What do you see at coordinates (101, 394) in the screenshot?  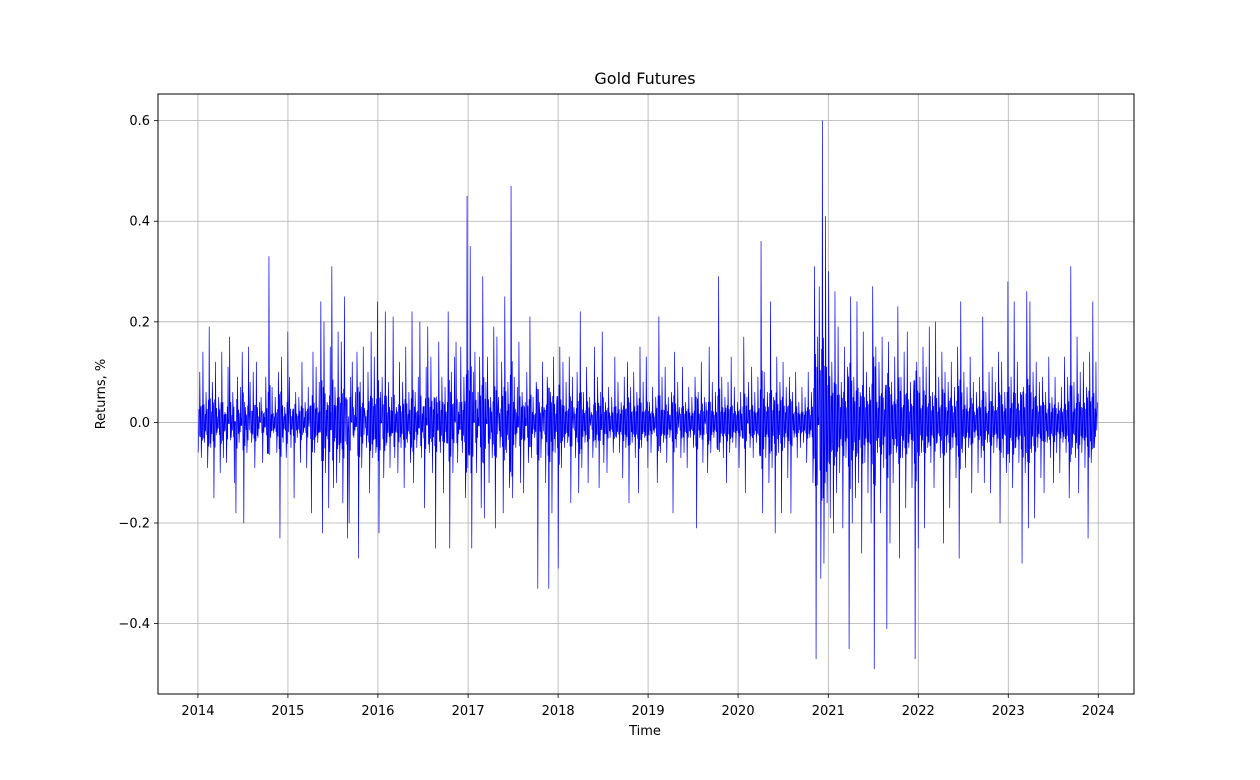 I see `y-axis-label: Returns, %` at bounding box center [101, 394].